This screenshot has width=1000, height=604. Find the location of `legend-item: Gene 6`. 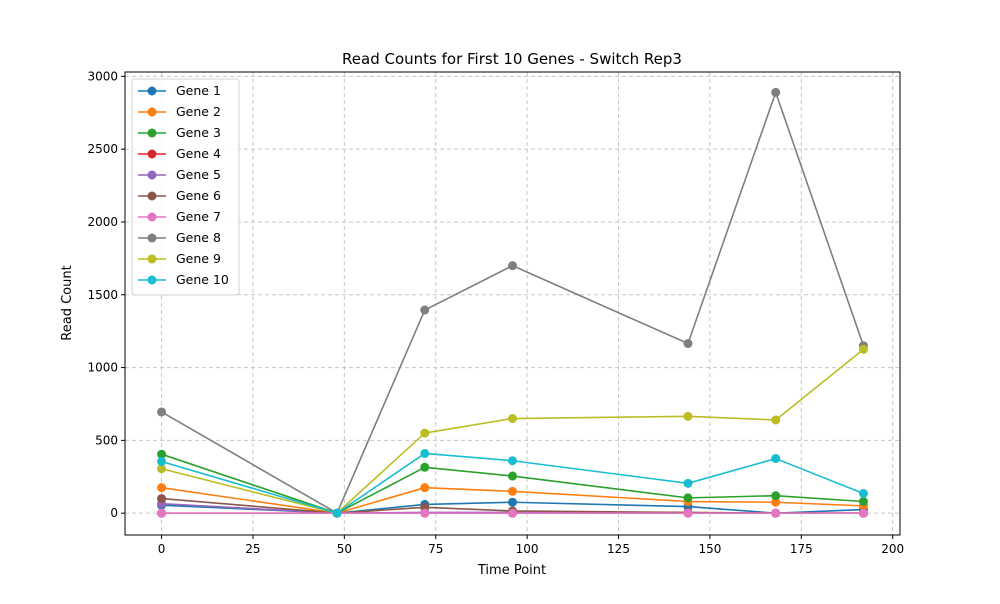

legend-item: Gene 6 is located at coordinates (179, 195).